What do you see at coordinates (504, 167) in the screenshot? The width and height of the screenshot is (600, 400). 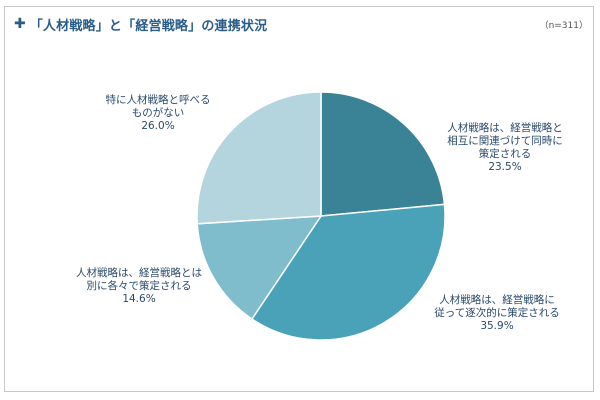 I see `slice-value-label-1: 23.5%` at bounding box center [504, 167].